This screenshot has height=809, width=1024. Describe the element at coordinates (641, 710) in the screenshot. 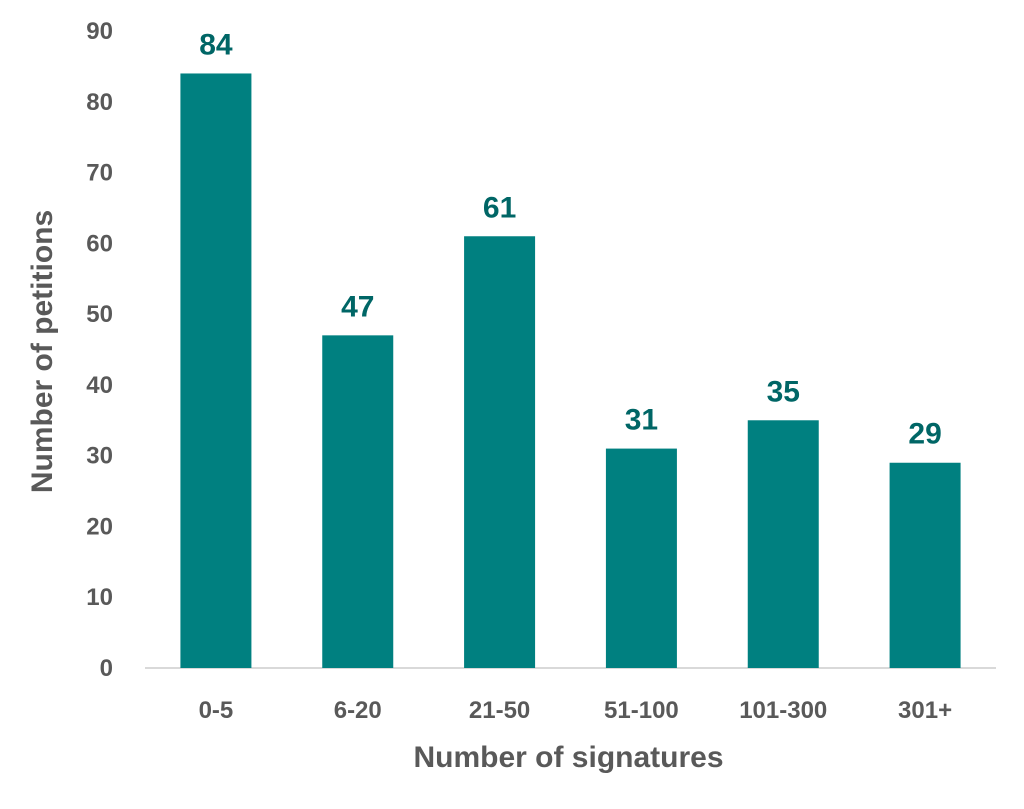

I see `x-tick-label: 51-100` at that location.